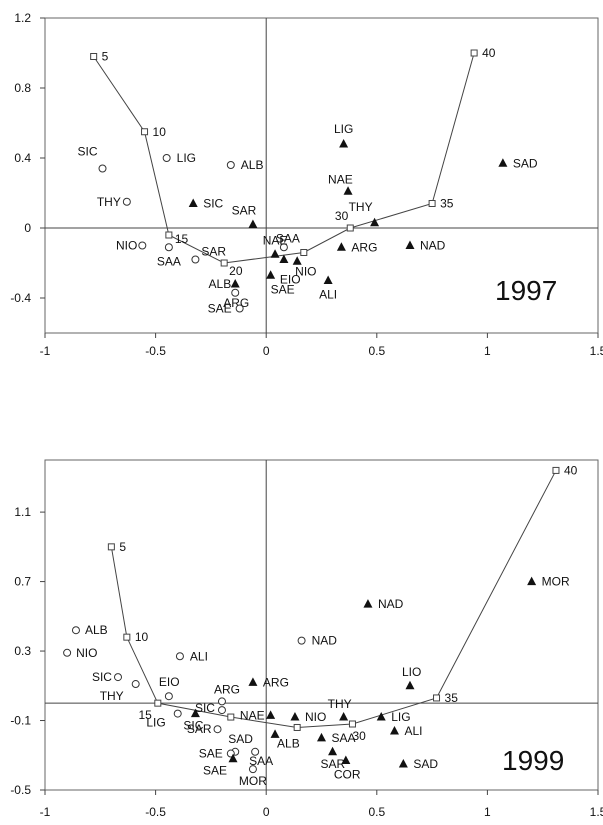 The height and width of the screenshot is (825, 603). Describe the element at coordinates (126, 246) in the screenshot. I see `circle-point-label: NIO` at that location.